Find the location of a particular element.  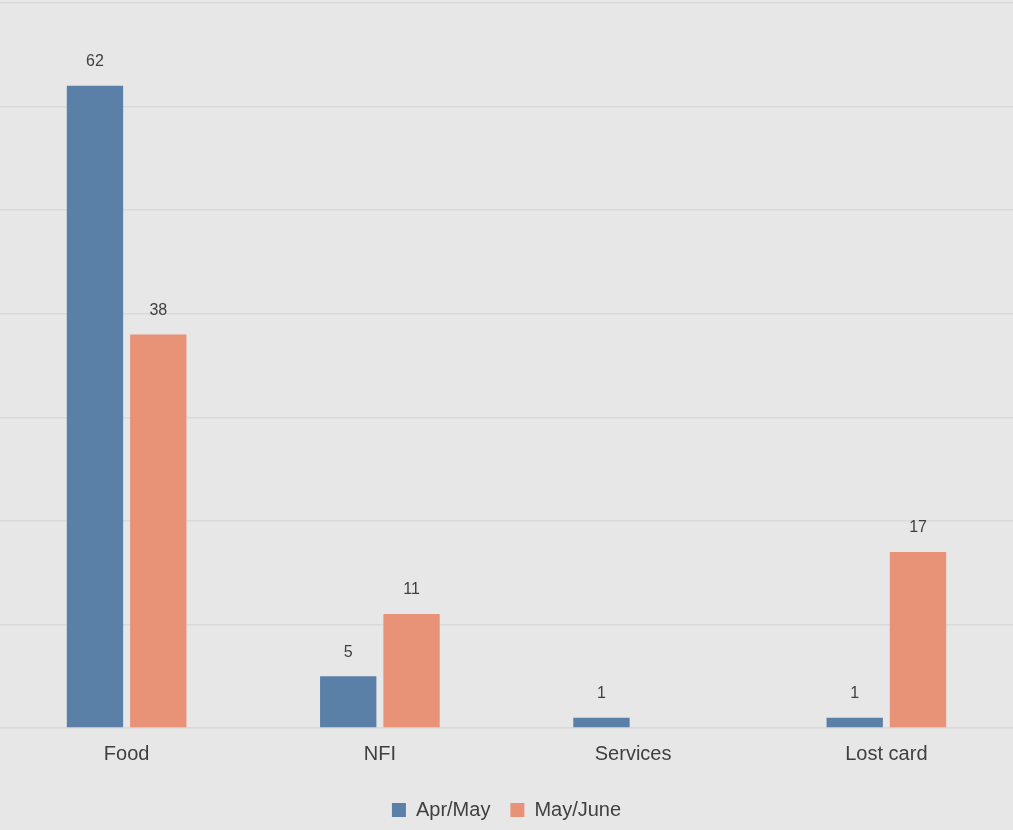

data-label: 11 is located at coordinates (411, 589).